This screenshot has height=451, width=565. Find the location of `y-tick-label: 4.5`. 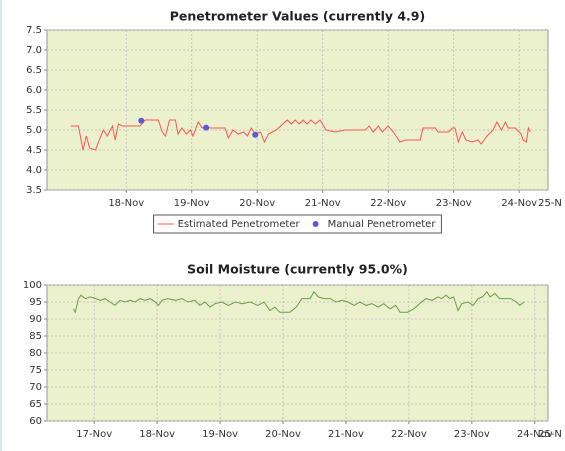

y-tick-label: 4.5 is located at coordinates (34, 150).